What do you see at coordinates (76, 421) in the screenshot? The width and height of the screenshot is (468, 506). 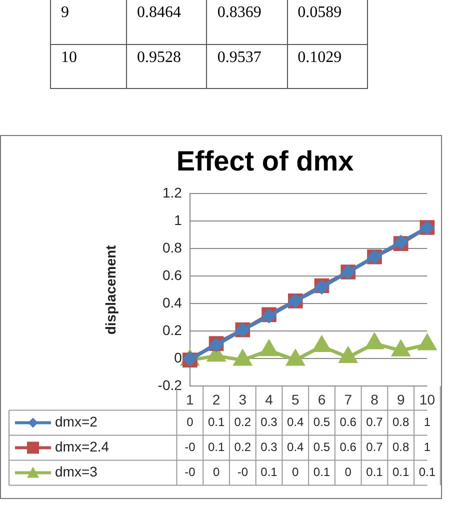 I see `legend-label: dmx=2` at bounding box center [76, 421].